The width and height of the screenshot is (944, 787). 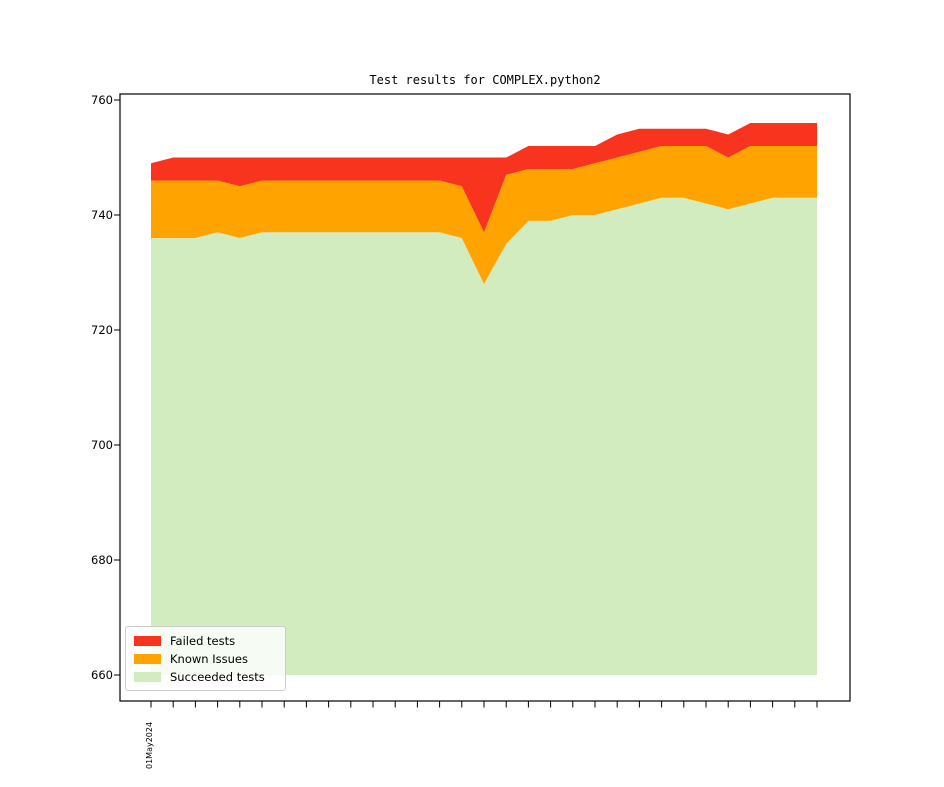 I want to click on y-tick-label: 760, so click(x=102, y=100).